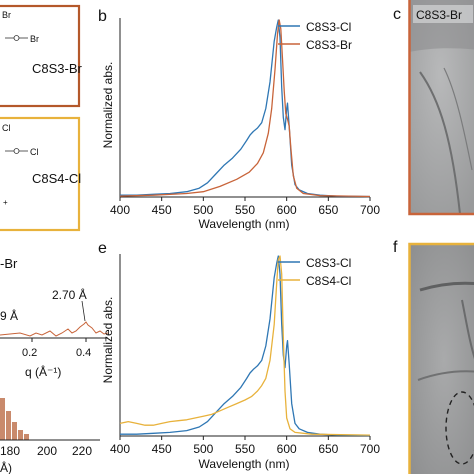  What do you see at coordinates (446, 286) in the screenshot?
I see `tem-fiber-f` at bounding box center [446, 286].